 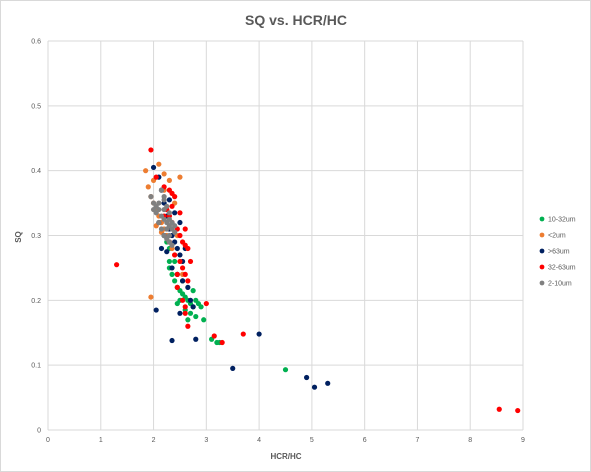 What do you see at coordinates (560, 284) in the screenshot?
I see `legend-entry: 2-10um` at bounding box center [560, 284].